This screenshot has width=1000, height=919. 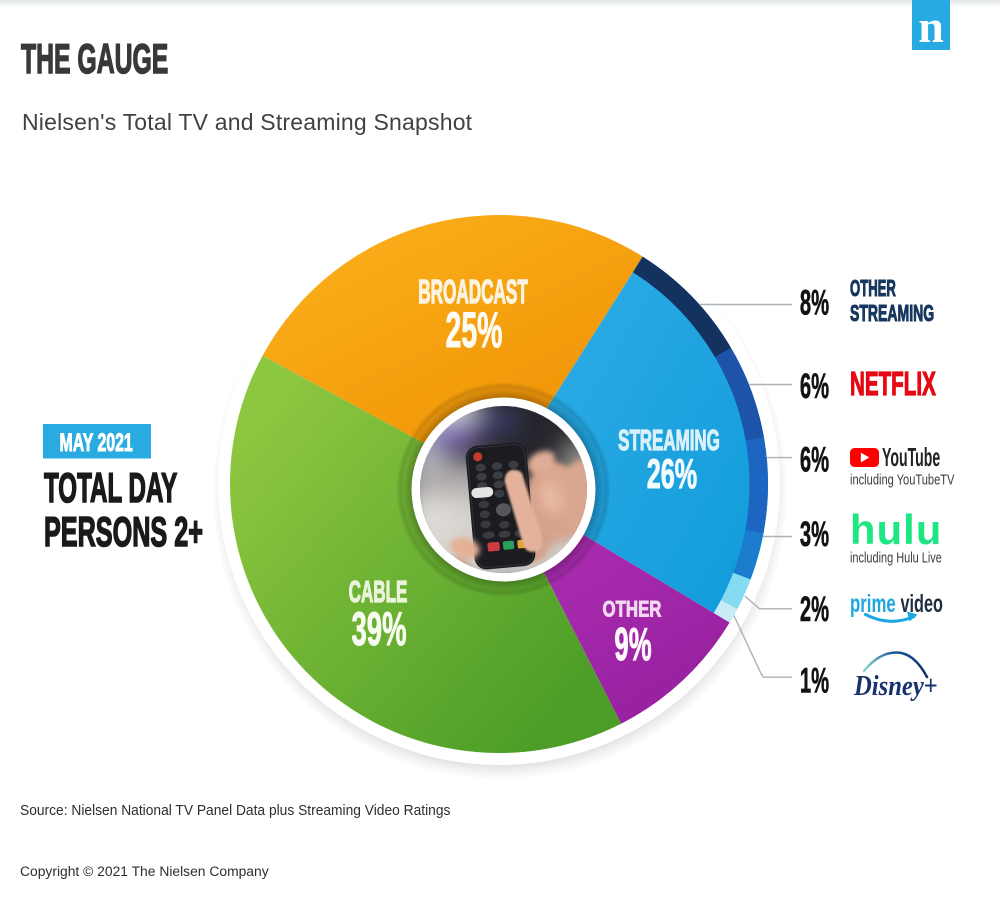 I want to click on svg-text: 8%, so click(x=814, y=303).